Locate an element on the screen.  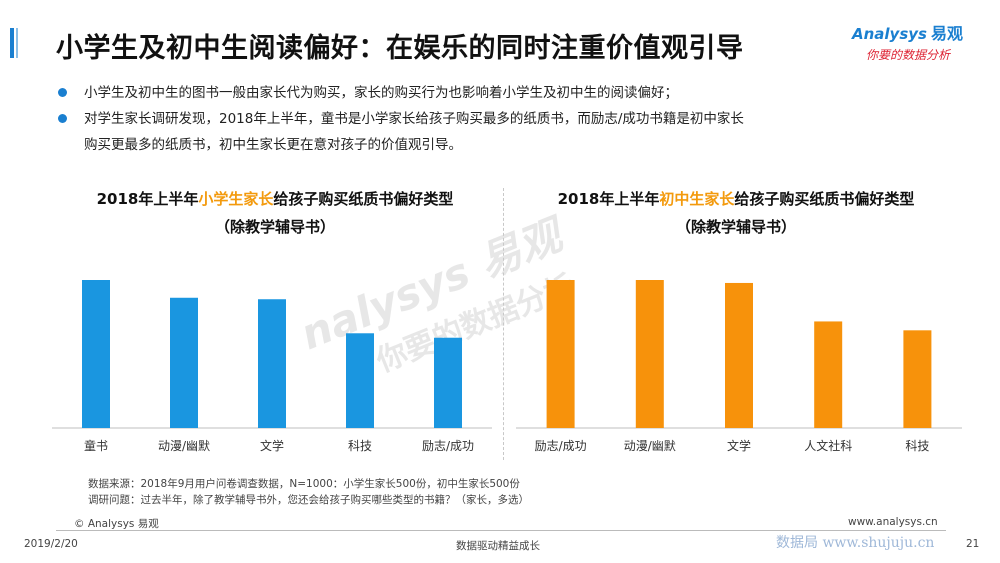
left-title-suffix: 给孩子购买纸质书偏好类型 is located at coordinates (363, 199).